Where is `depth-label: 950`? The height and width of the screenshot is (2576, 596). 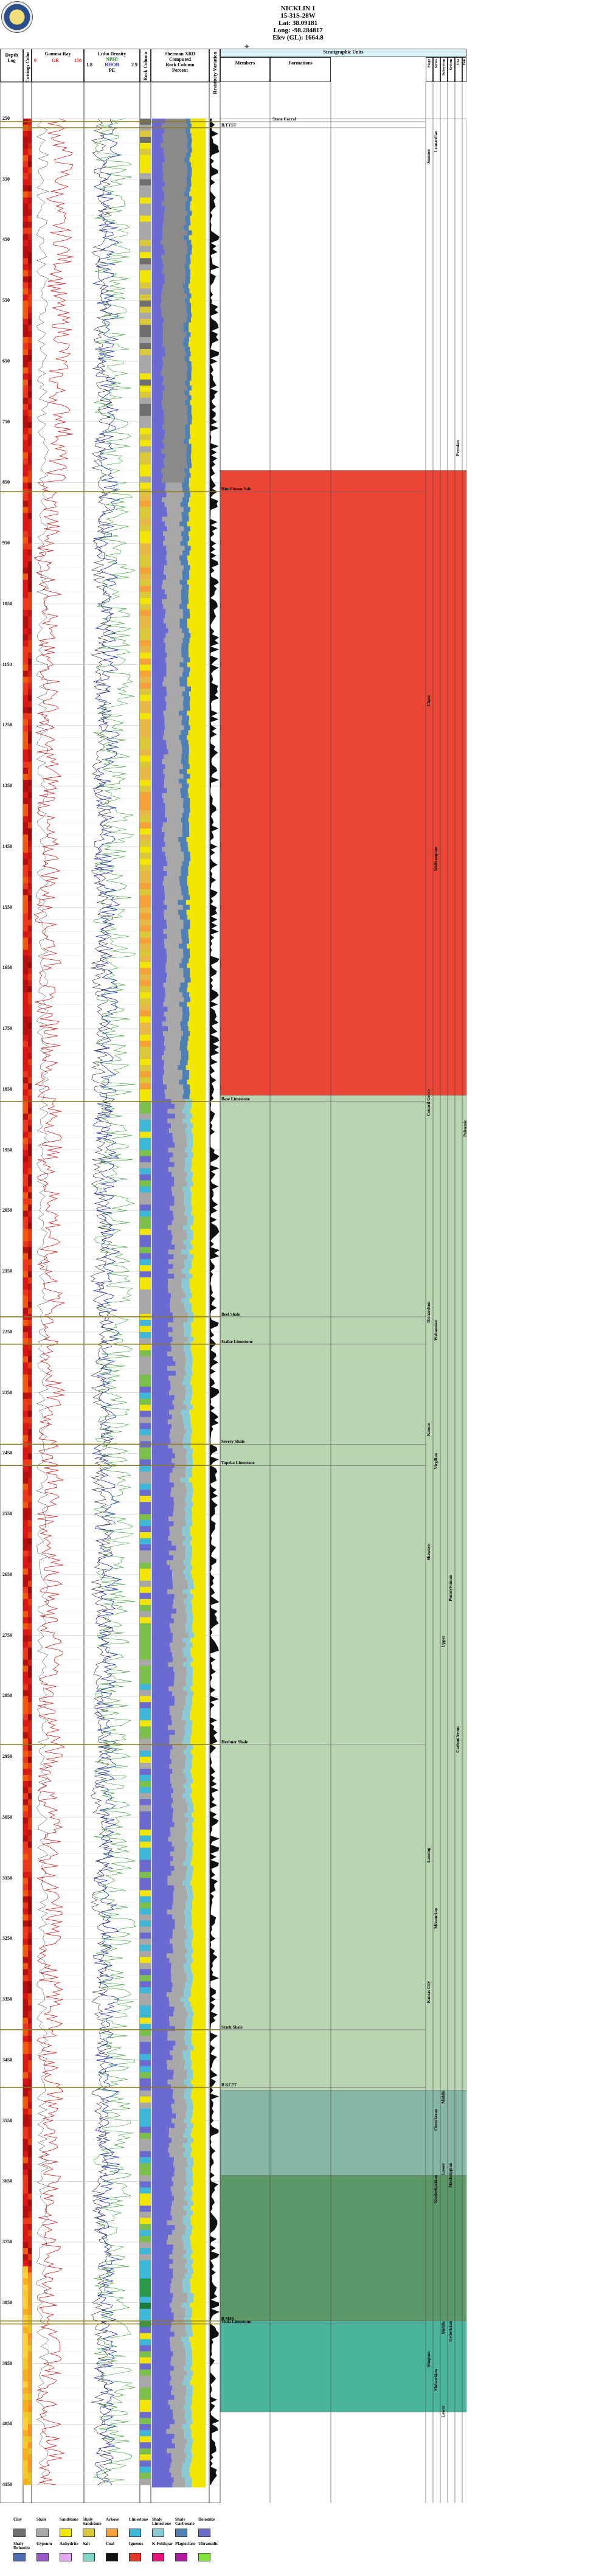
depth-label: 950 is located at coordinates (6, 543).